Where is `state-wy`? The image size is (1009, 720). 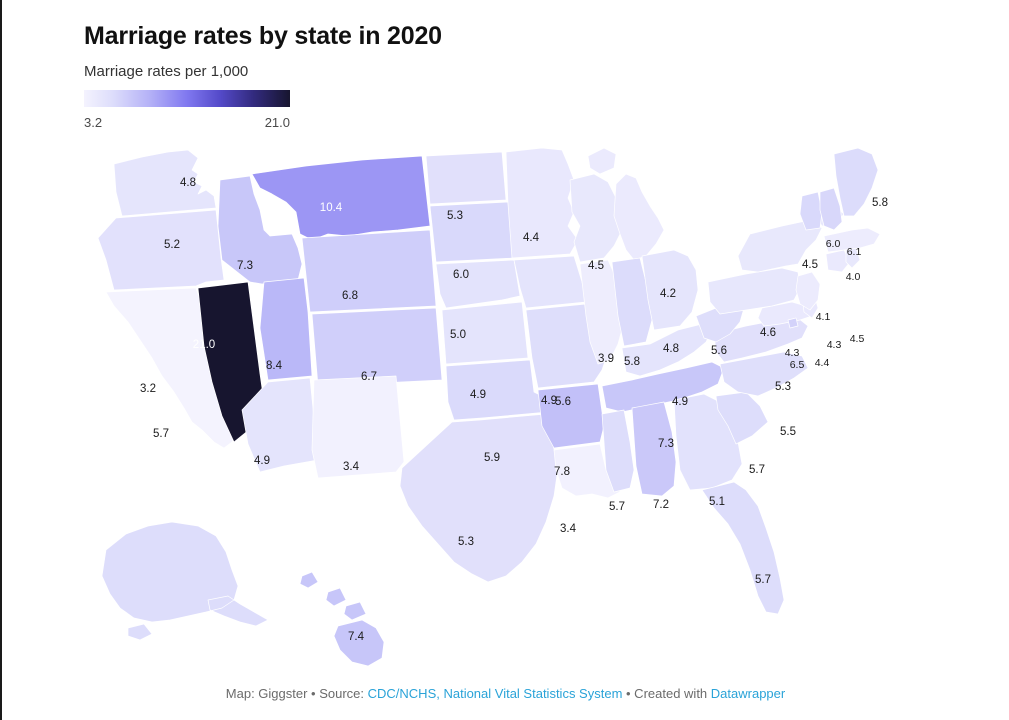
state-wy is located at coordinates (369, 271).